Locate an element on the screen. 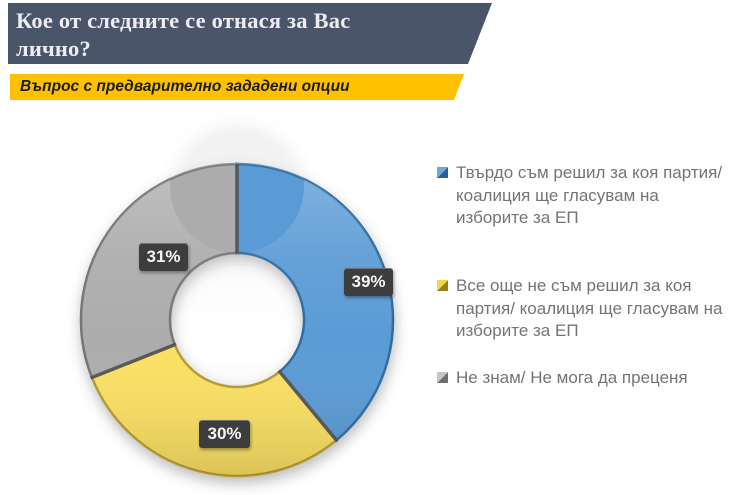 The width and height of the screenshot is (740, 495). legend-item-dont-know: Не знам/ Не мога да преценя is located at coordinates (583, 378).